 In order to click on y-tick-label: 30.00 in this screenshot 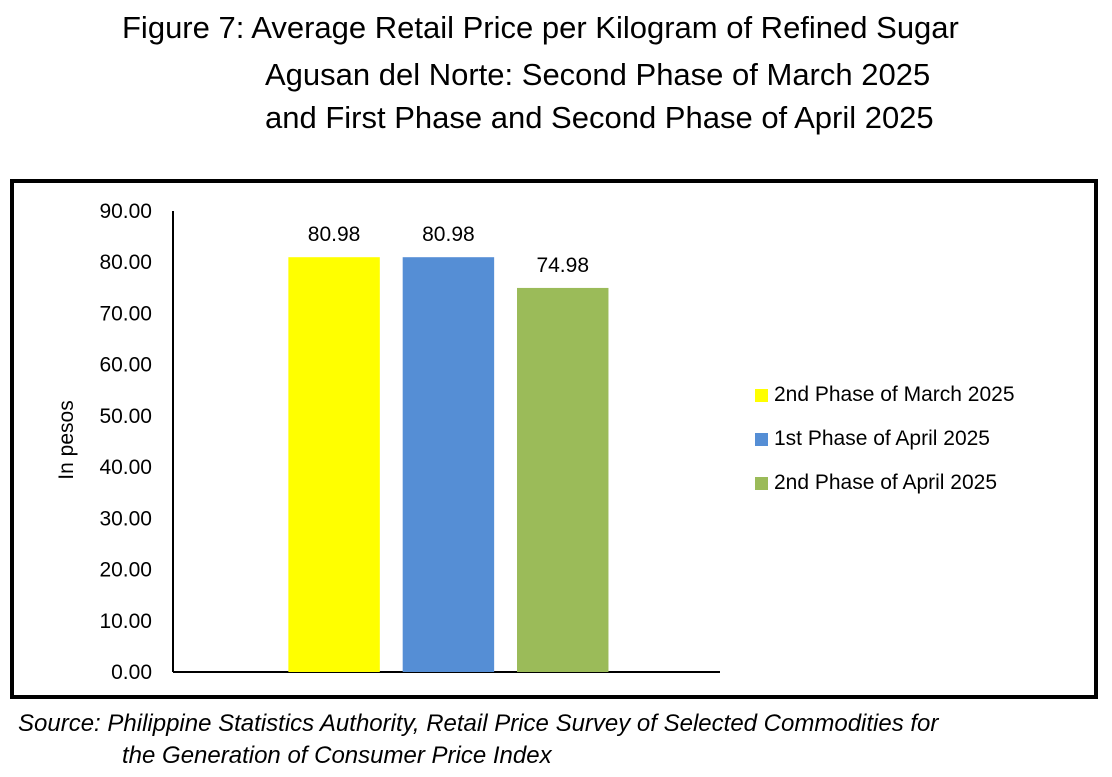, I will do `click(125, 518)`.